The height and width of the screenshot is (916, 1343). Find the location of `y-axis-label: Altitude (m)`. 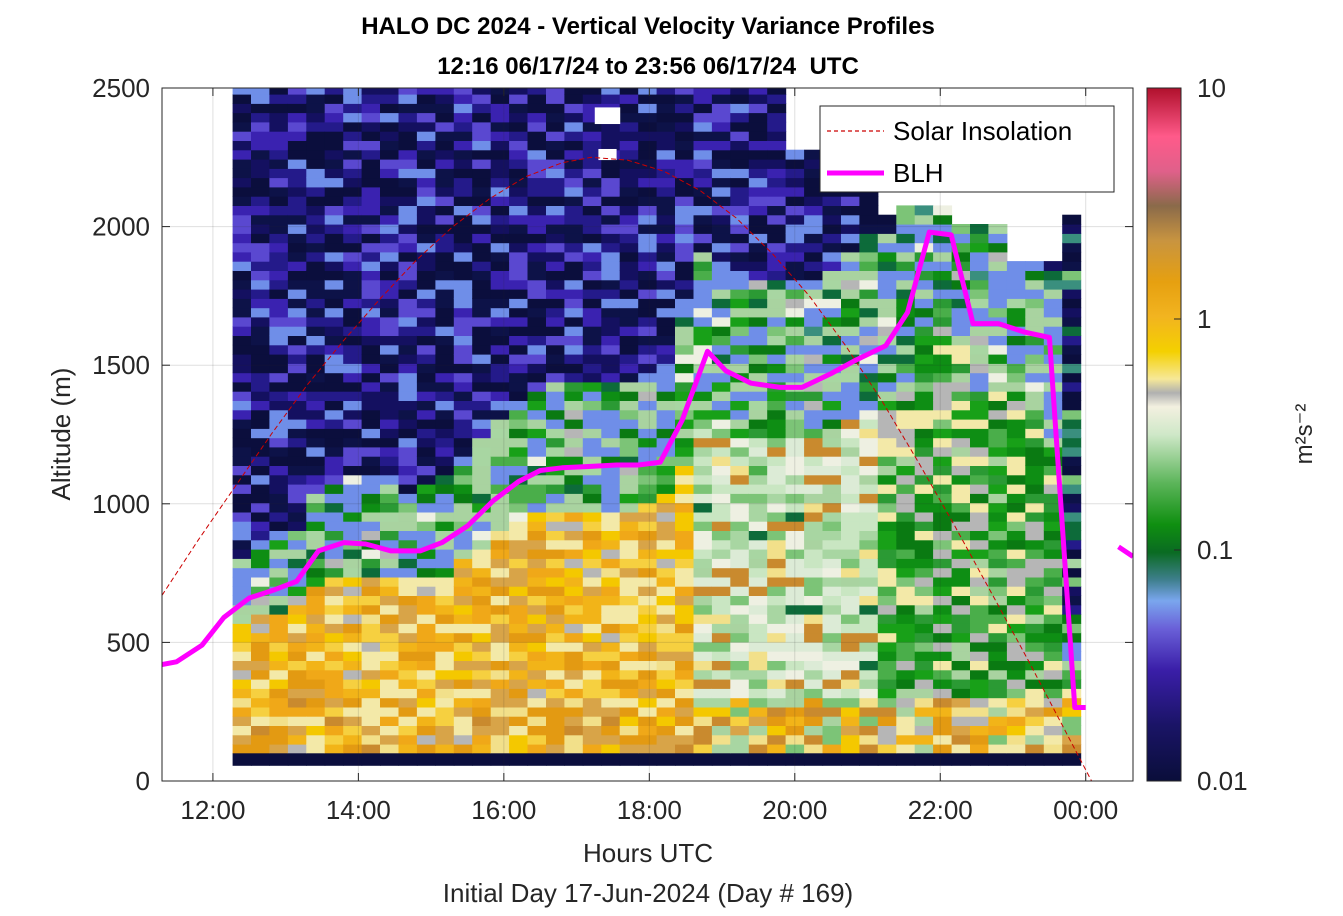

y-axis-label: Altitude (m) is located at coordinates (61, 434).